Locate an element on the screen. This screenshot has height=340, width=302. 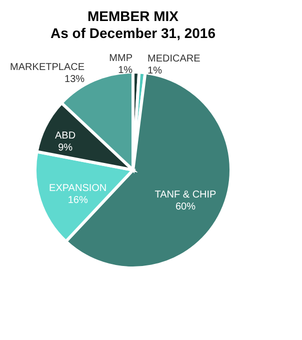
data-label: 9% is located at coordinates (65, 148).